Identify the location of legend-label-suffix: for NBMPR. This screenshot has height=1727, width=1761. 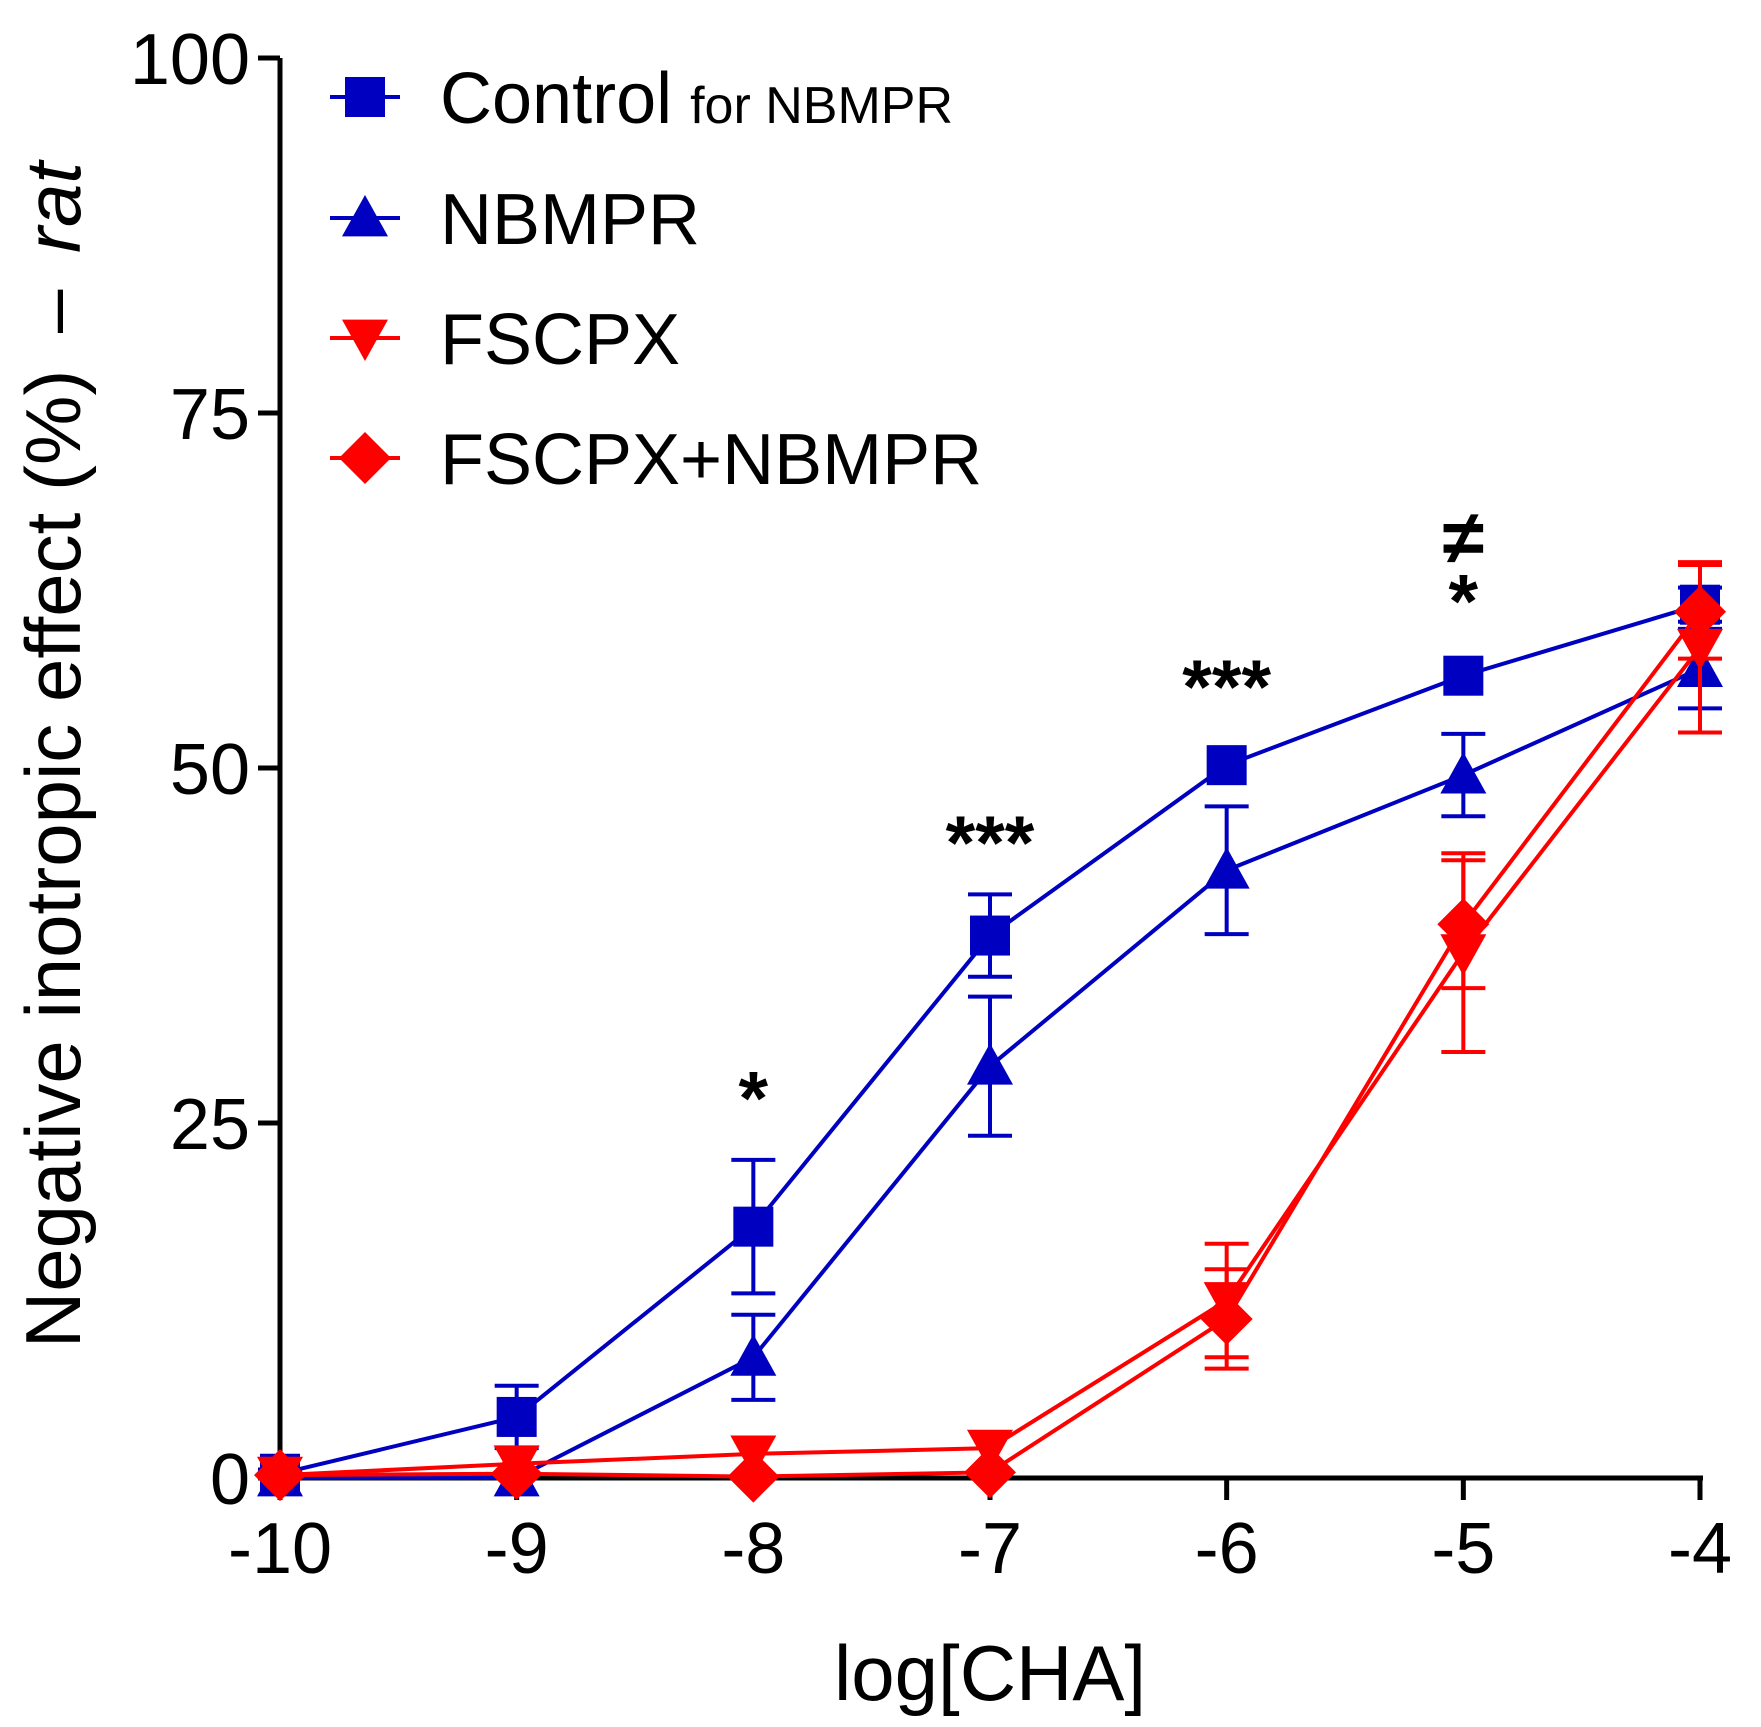
(821, 106).